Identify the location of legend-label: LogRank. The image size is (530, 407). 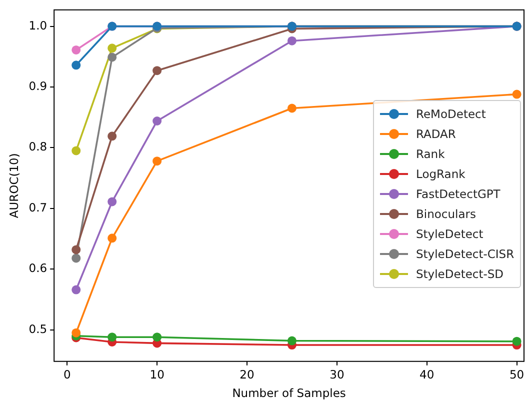
(441, 173).